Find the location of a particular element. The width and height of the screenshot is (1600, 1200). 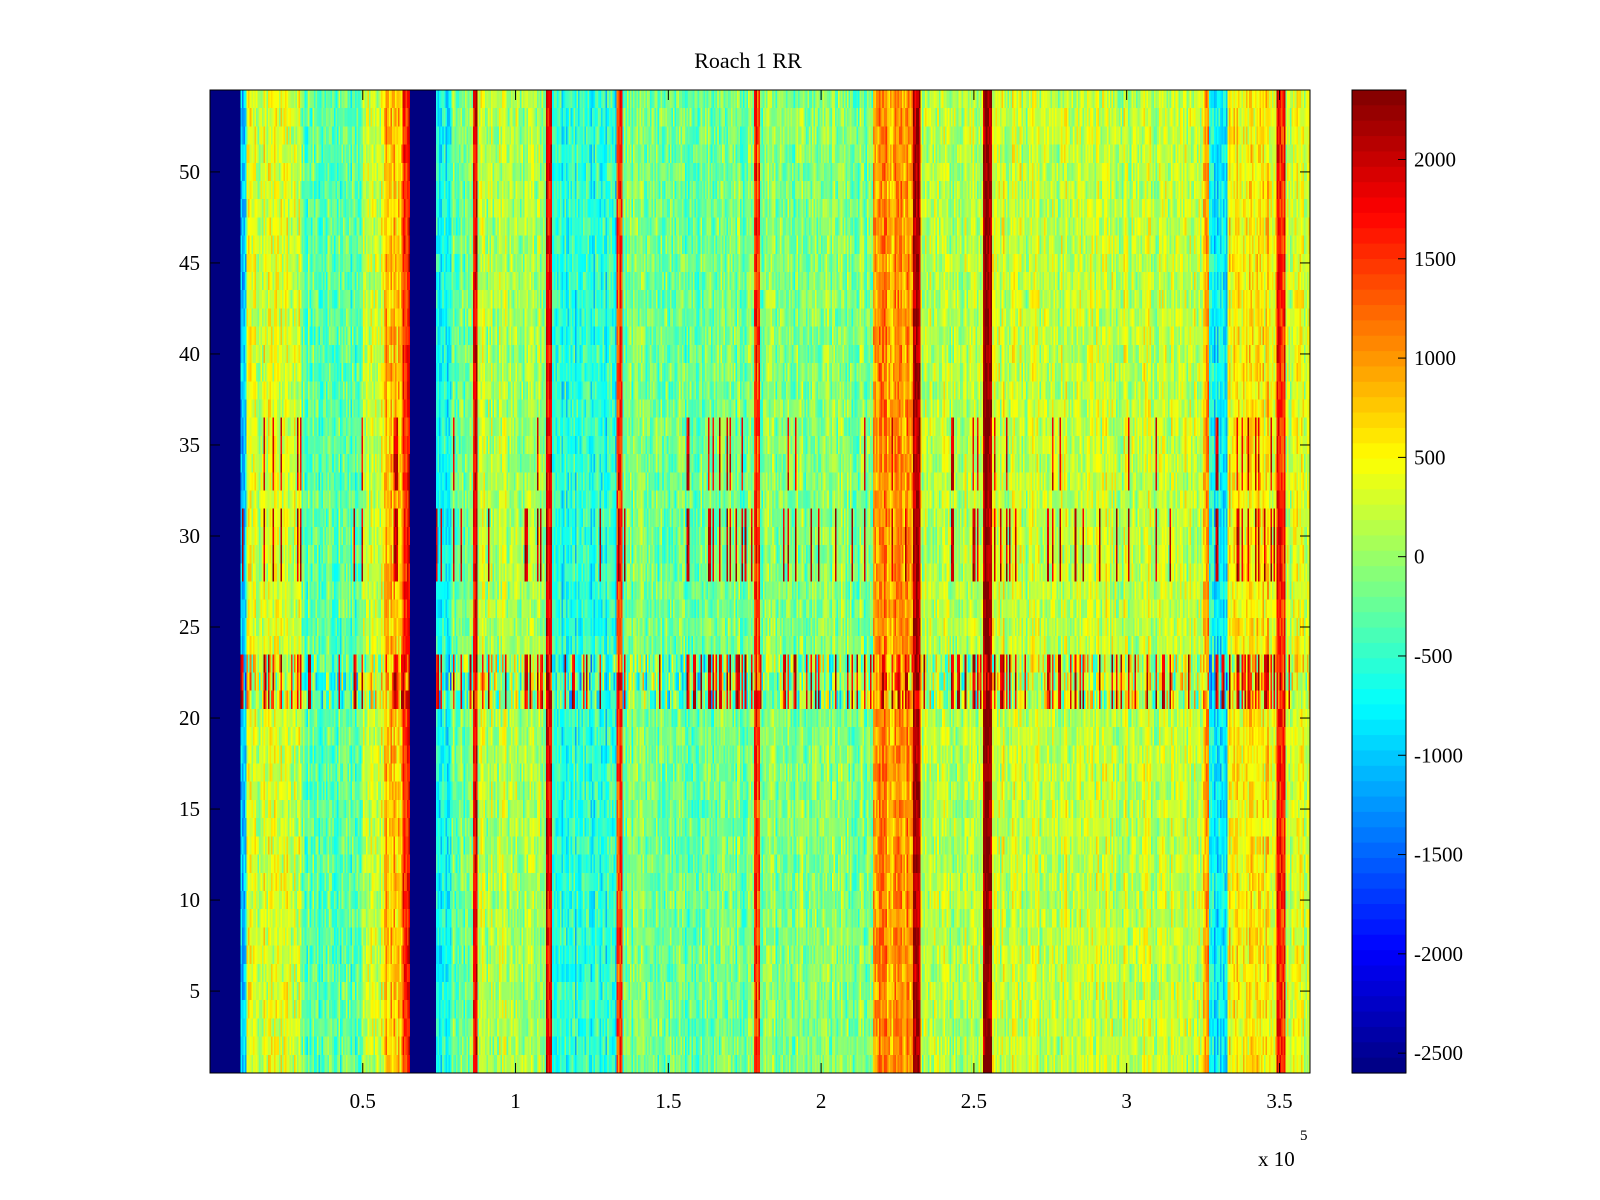

colorbar-tick-label: -1000 is located at coordinates (1438, 755).